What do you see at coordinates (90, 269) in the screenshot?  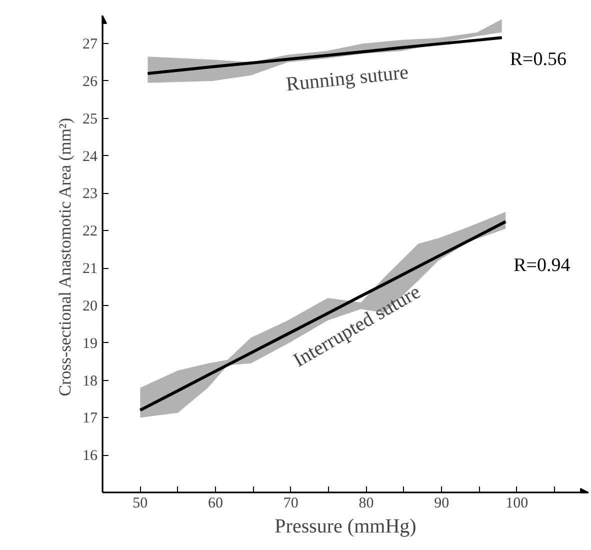 I see `y-tick-label: 21` at bounding box center [90, 269].